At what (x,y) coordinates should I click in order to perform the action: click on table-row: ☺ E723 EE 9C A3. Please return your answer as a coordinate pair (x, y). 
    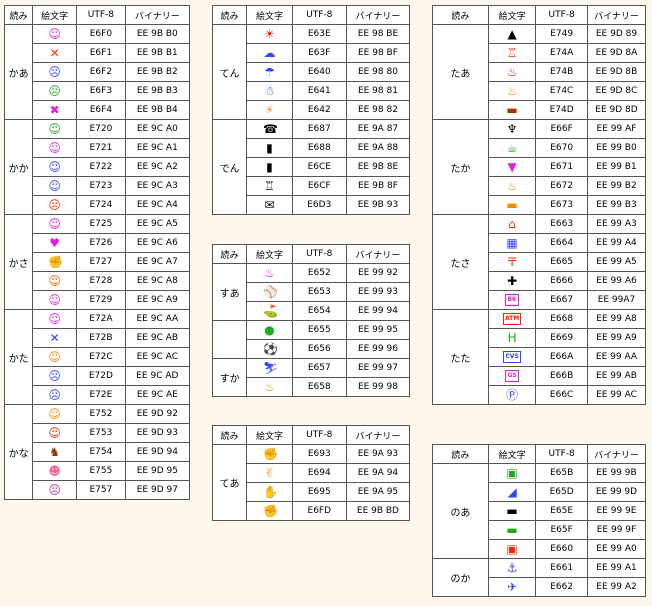
    Looking at the image, I should click on (98, 186).